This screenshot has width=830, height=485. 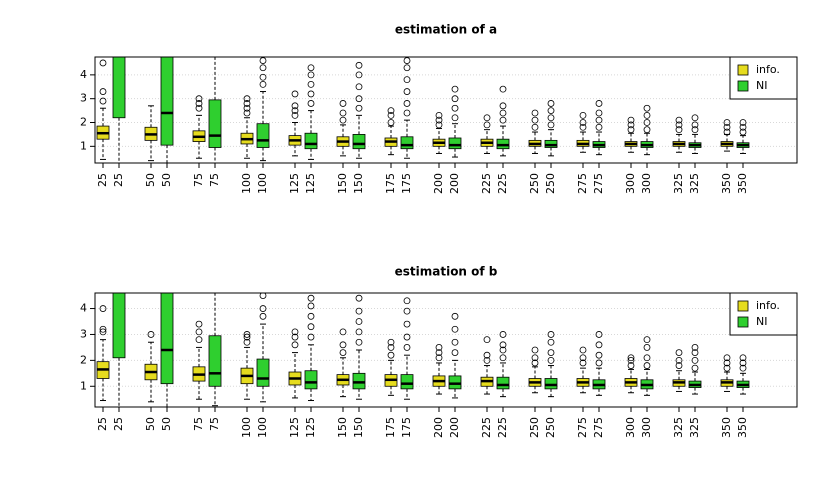 I want to click on x-tick-label: 125, so click(x=310, y=427).